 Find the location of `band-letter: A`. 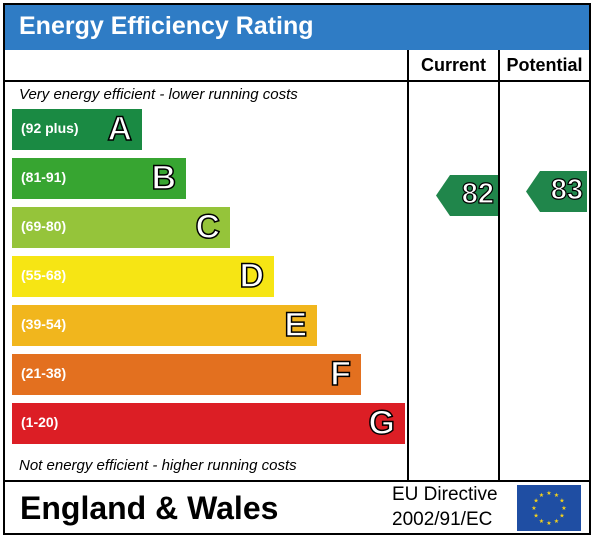

band-letter: A is located at coordinates (120, 129).